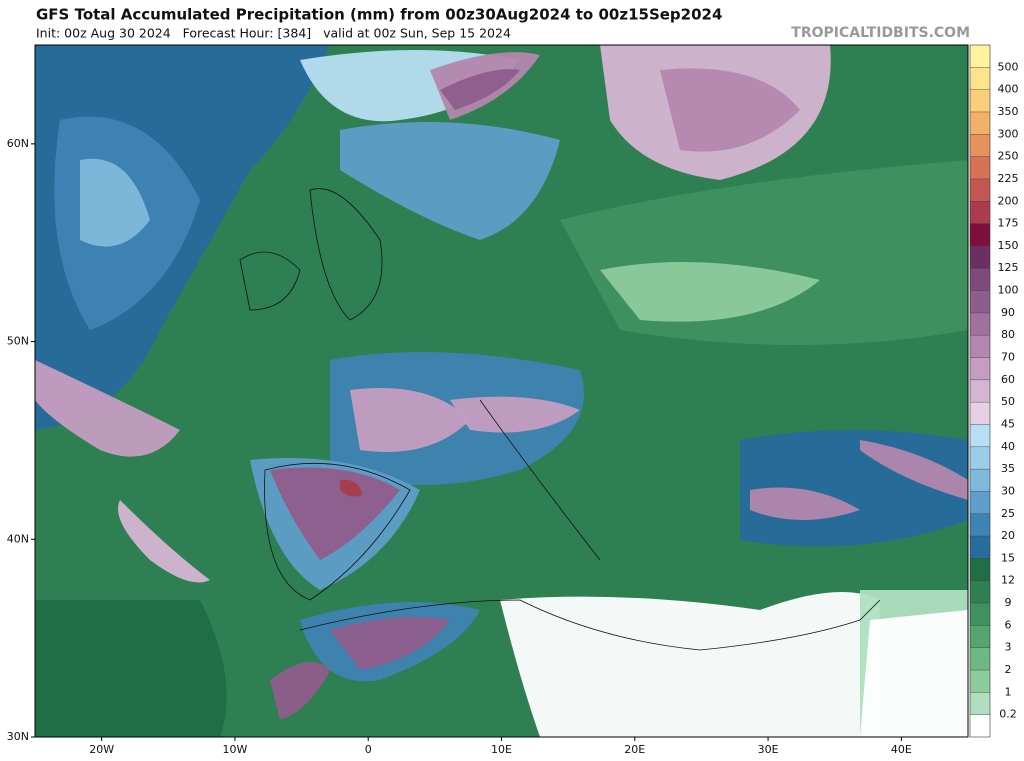  Describe the element at coordinates (634, 749) in the screenshot. I see `lon-tick-label: 20E` at that location.